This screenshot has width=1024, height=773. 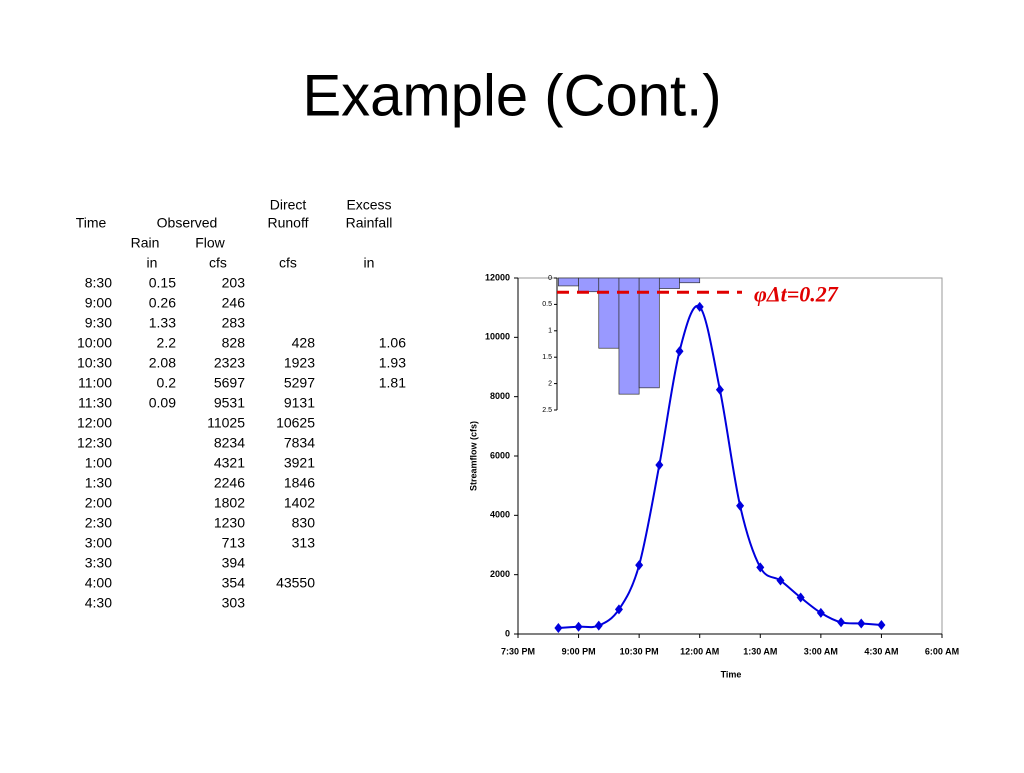 What do you see at coordinates (550, 278) in the screenshot?
I see `y2-tick-label: 0` at bounding box center [550, 278].